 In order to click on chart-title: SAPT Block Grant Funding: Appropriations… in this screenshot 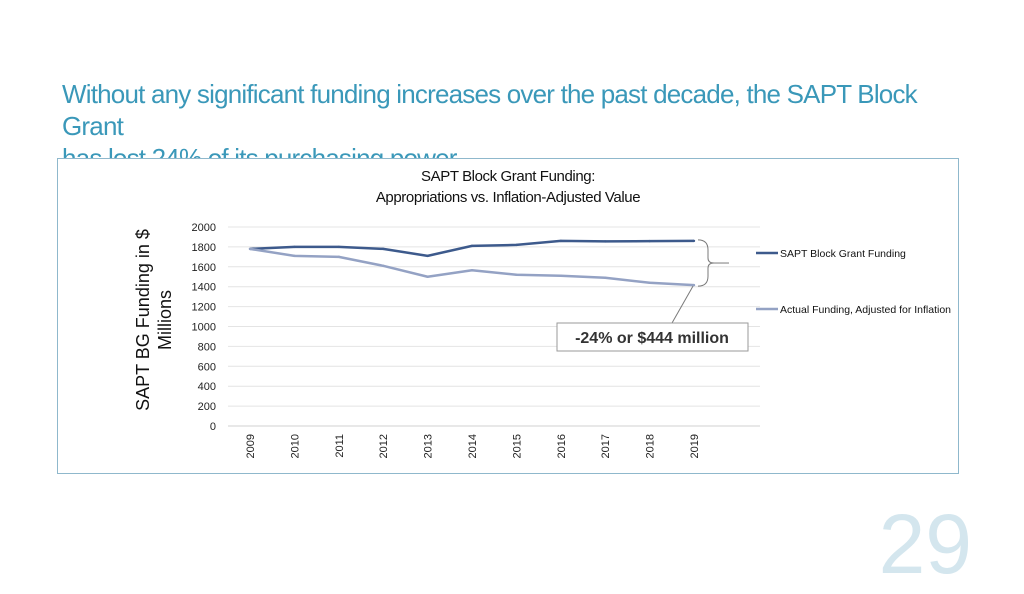, I will do `click(508, 187)`.